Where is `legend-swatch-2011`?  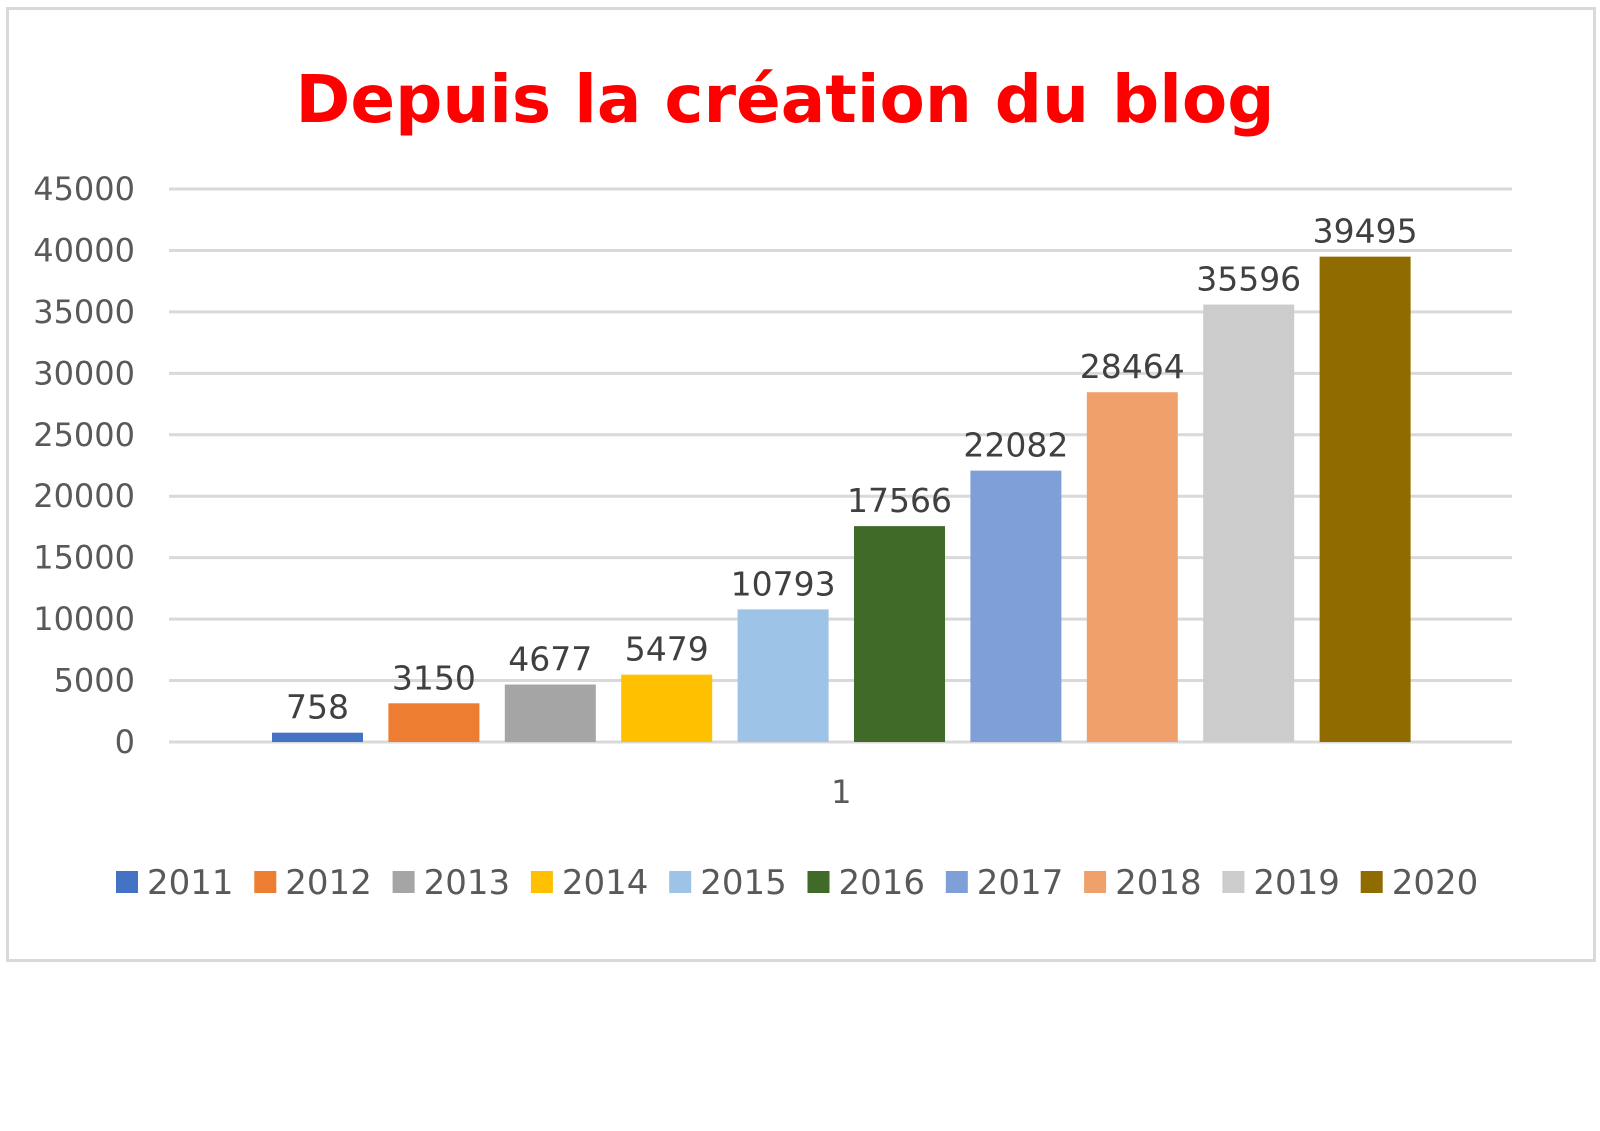
legend-swatch-2011 is located at coordinates (127, 882).